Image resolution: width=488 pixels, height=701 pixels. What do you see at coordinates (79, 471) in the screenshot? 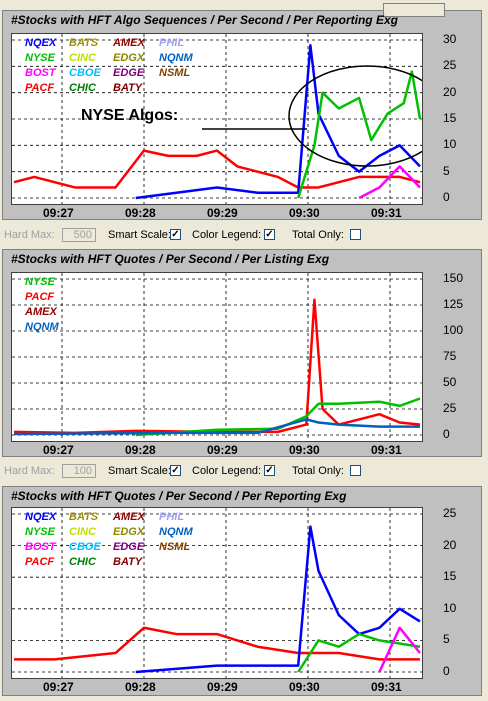
I see `hard-max-input: 100` at bounding box center [79, 471].